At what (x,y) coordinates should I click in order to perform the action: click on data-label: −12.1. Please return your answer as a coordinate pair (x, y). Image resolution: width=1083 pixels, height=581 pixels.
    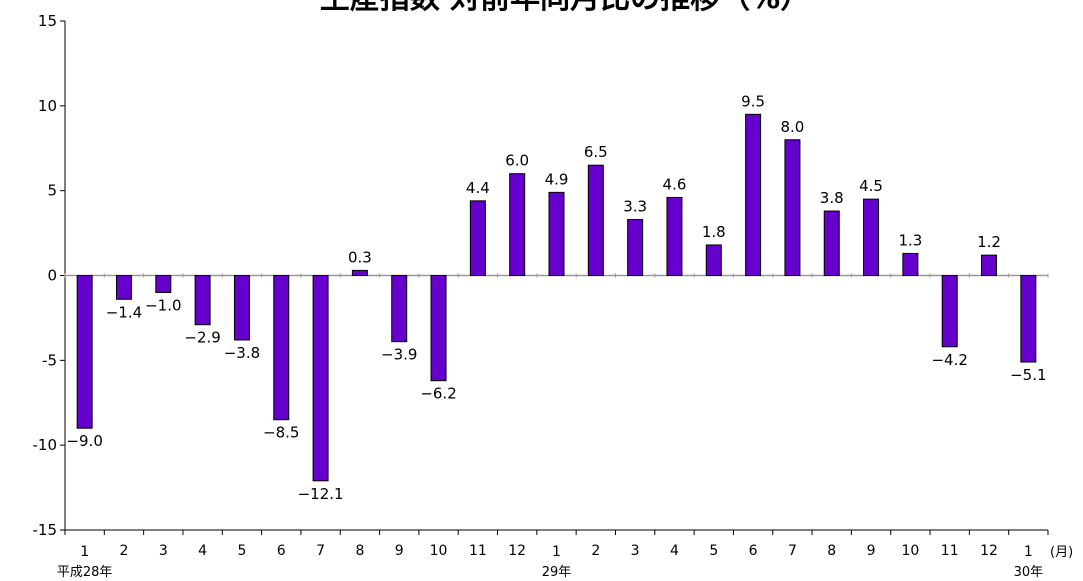
    Looking at the image, I should click on (321, 494).